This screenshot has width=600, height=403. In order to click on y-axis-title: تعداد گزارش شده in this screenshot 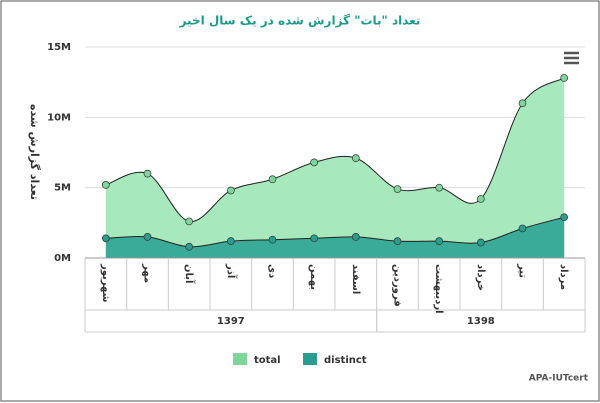, I will do `click(34, 152)`.